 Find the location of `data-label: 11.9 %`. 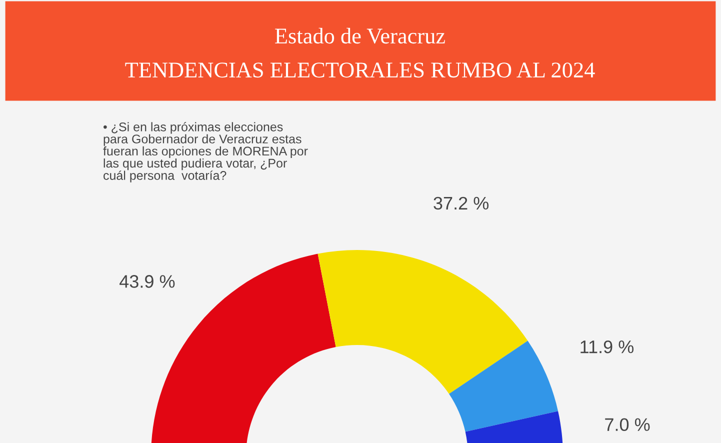

data-label: 11.9 % is located at coordinates (607, 347).